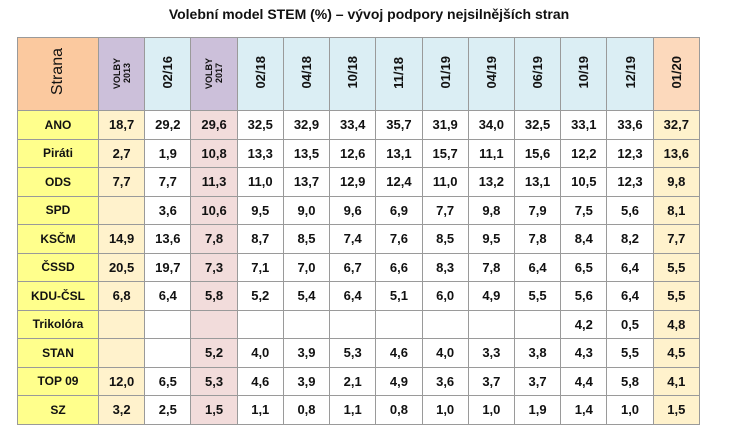 Image resolution: width=738 pixels, height=439 pixels. What do you see at coordinates (168, 410) in the screenshot?
I see `cell: 2,5` at bounding box center [168, 410].